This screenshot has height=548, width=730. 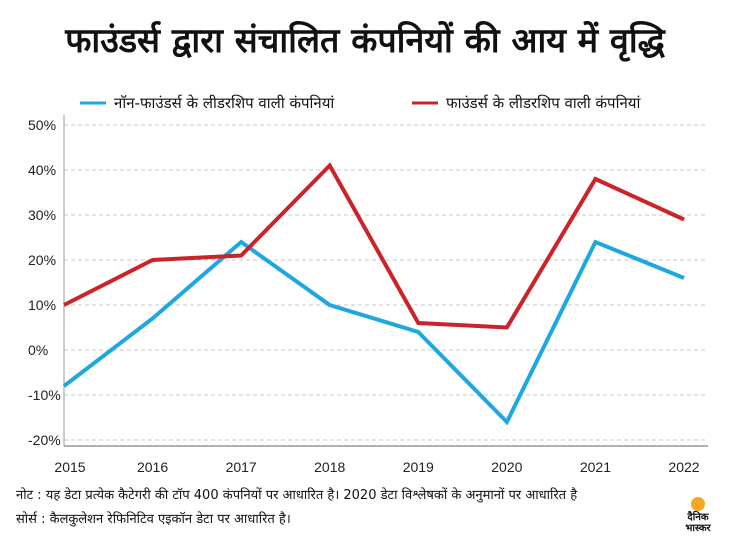 What do you see at coordinates (224, 103) in the screenshot?
I see `legend-label: नॉन-फाउंडर्स के लीडरशिप वाली कंपनियां` at bounding box center [224, 103].